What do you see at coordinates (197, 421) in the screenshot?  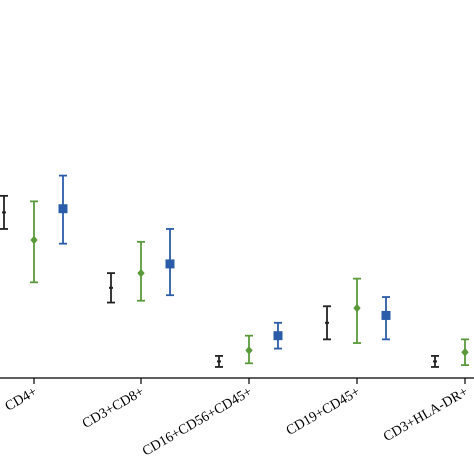 I see `x-tick-label-2: CD16+CD56+CD45+` at bounding box center [197, 421].